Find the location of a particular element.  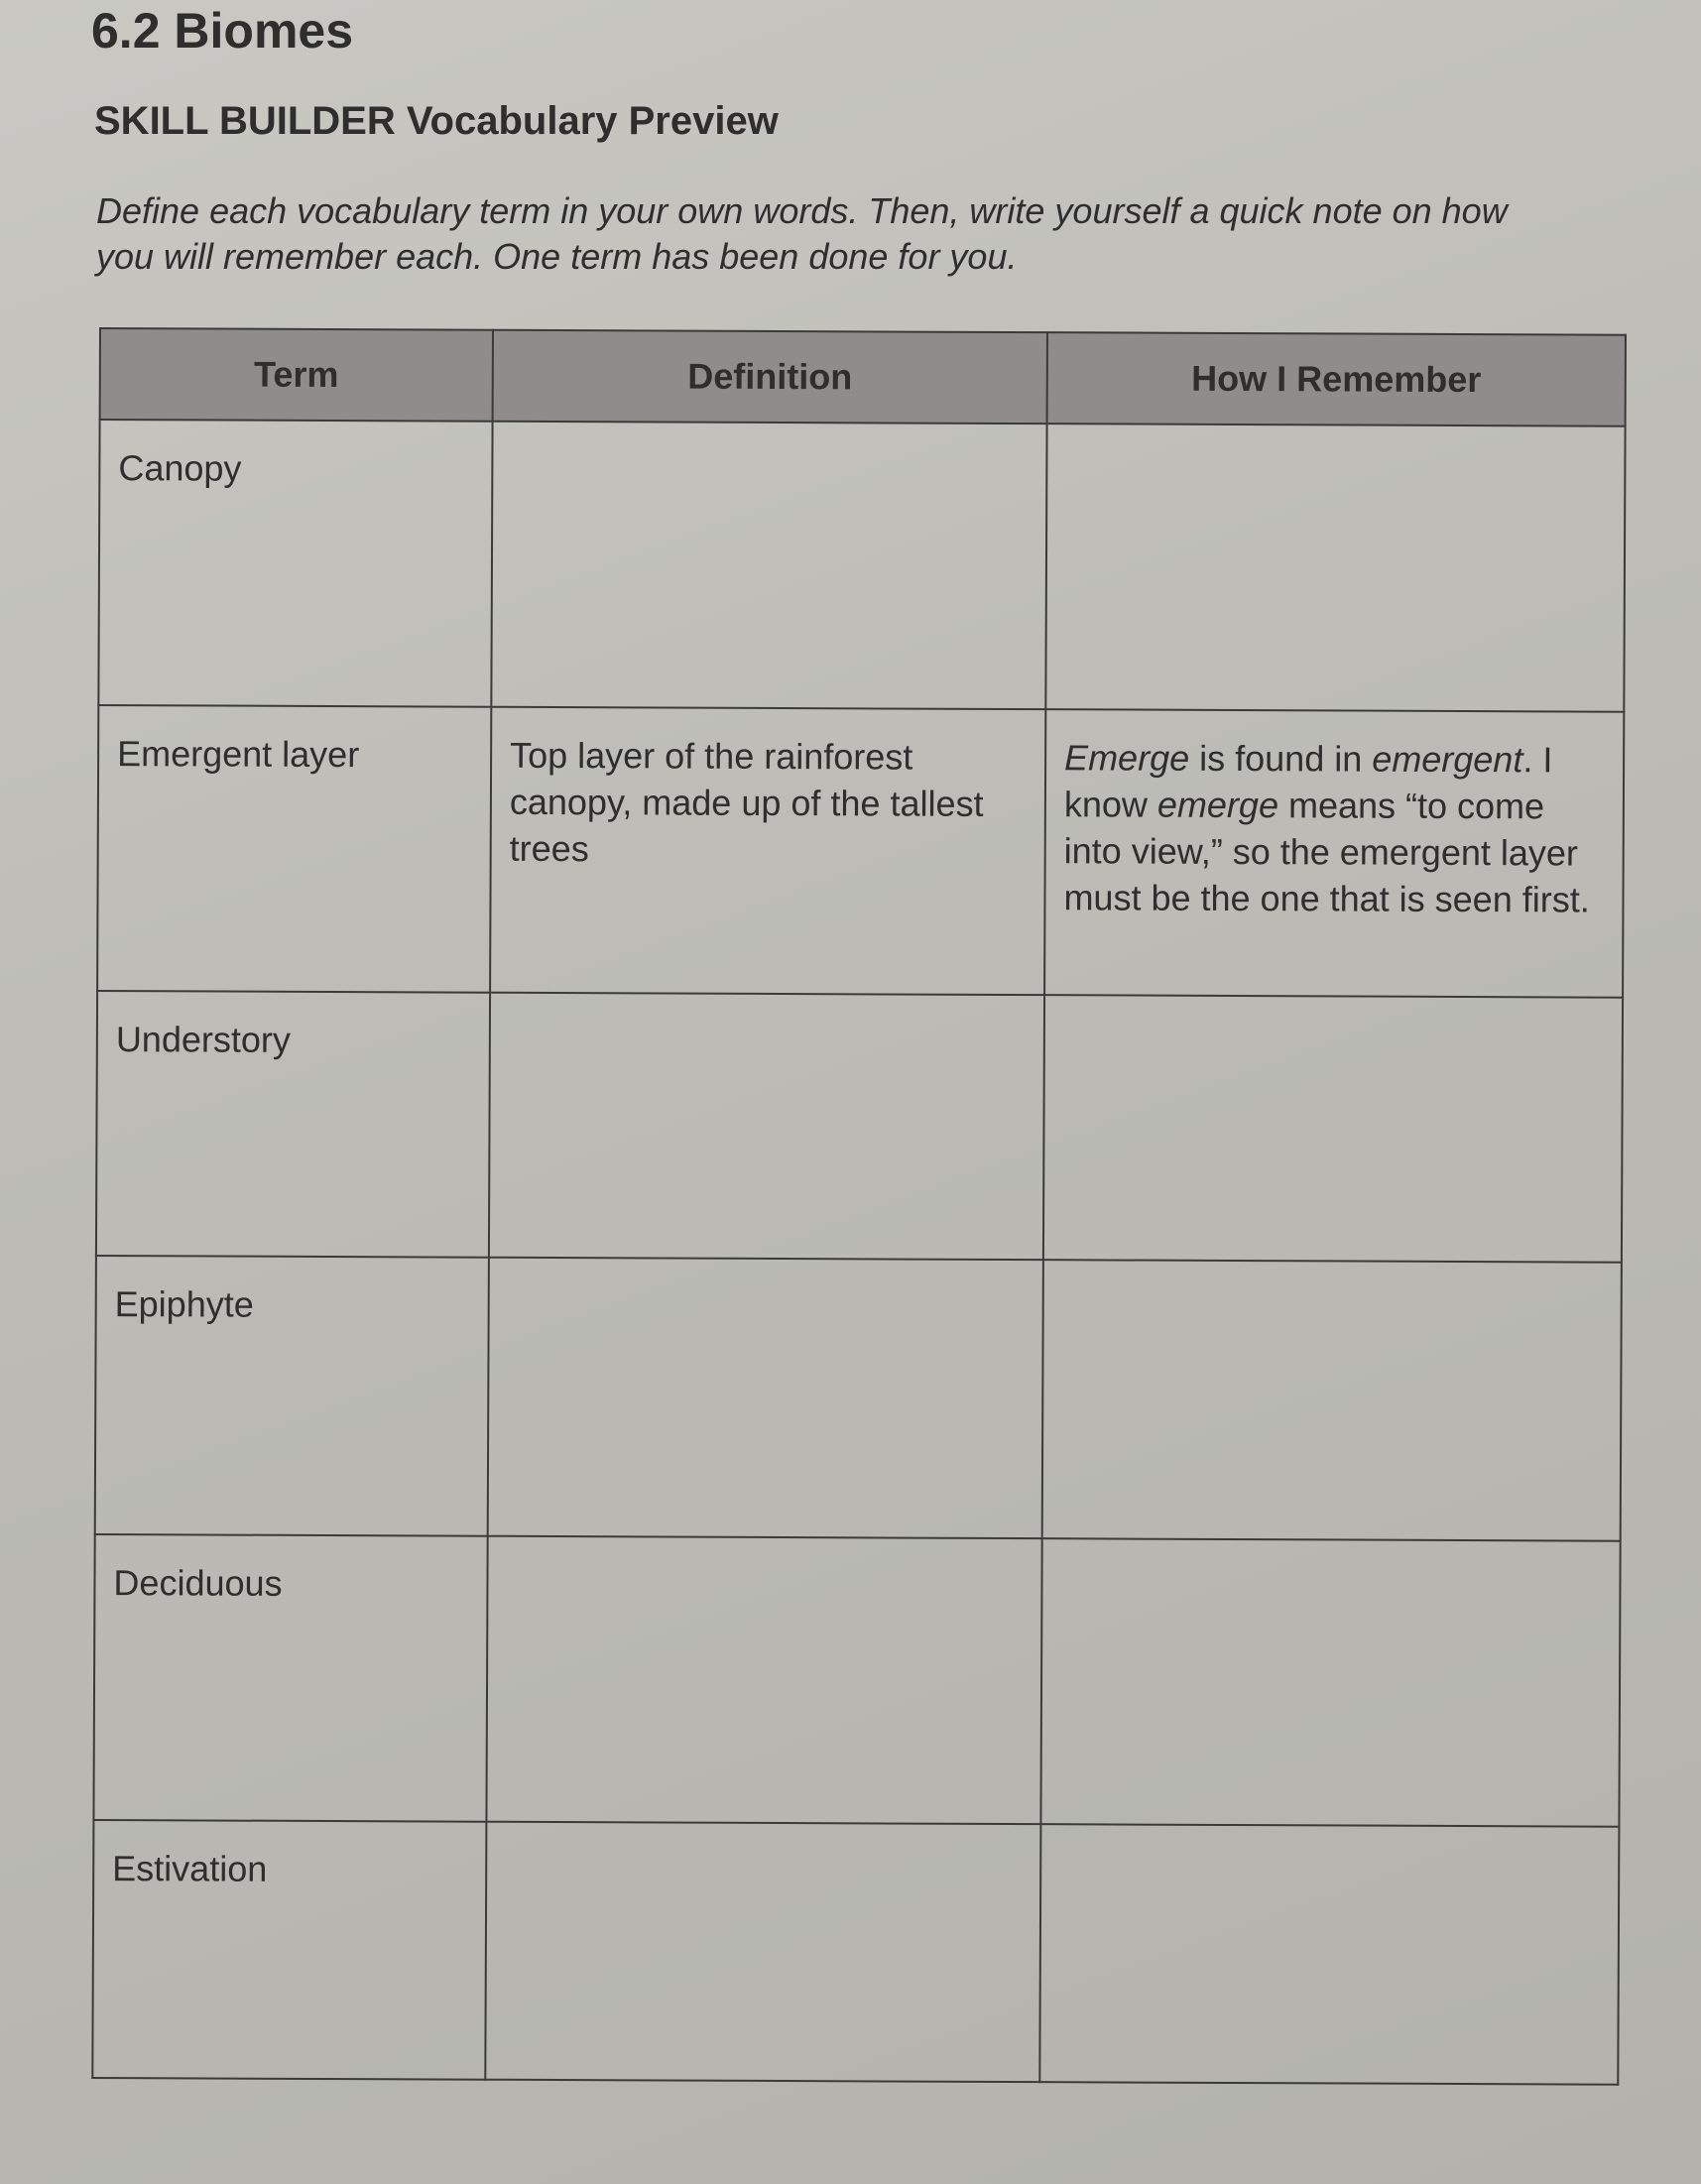

term-cell: Understory is located at coordinates (293, 1124).